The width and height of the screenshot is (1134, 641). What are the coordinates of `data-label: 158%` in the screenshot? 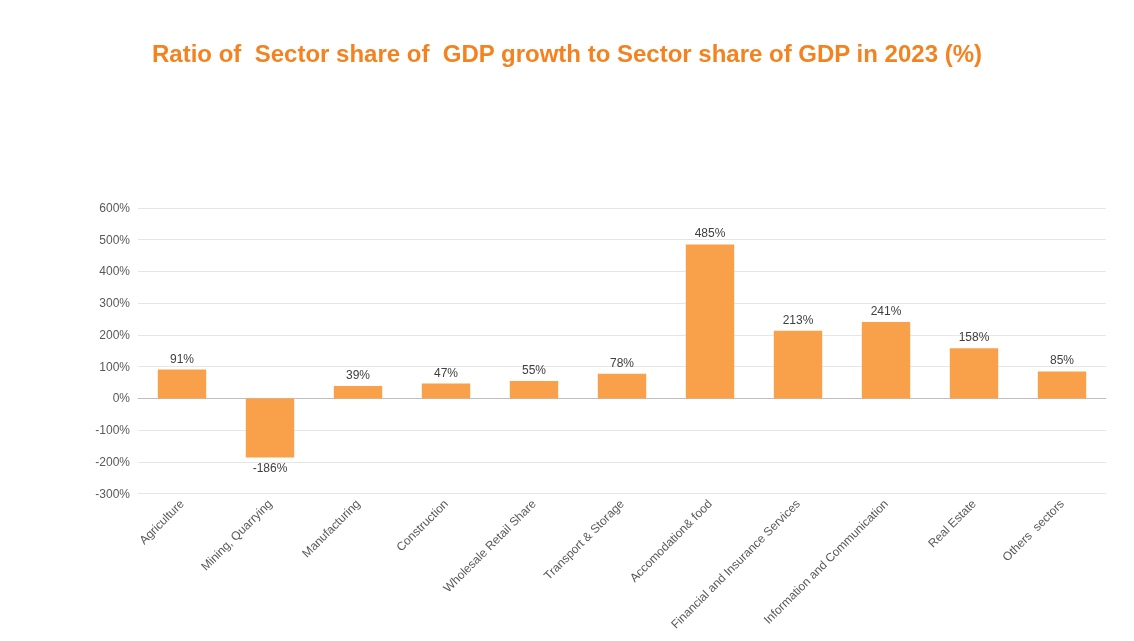 It's located at (974, 337).